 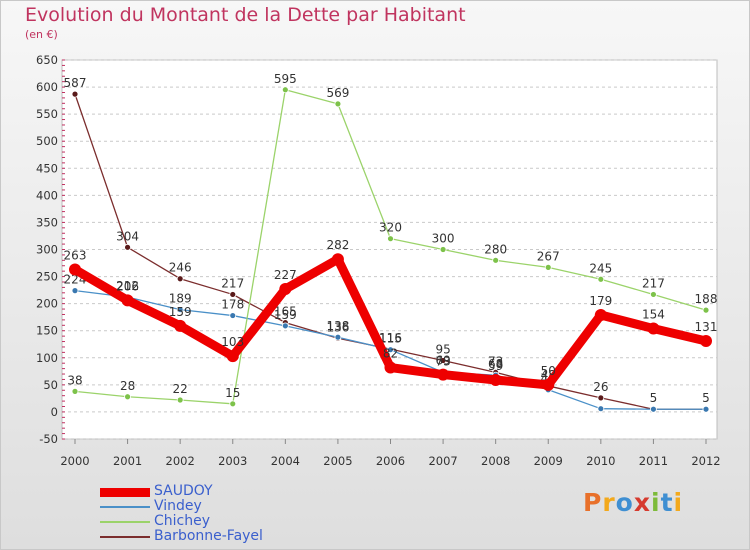 What do you see at coordinates (653, 283) in the screenshot?
I see `data-label: 217` at bounding box center [653, 283].